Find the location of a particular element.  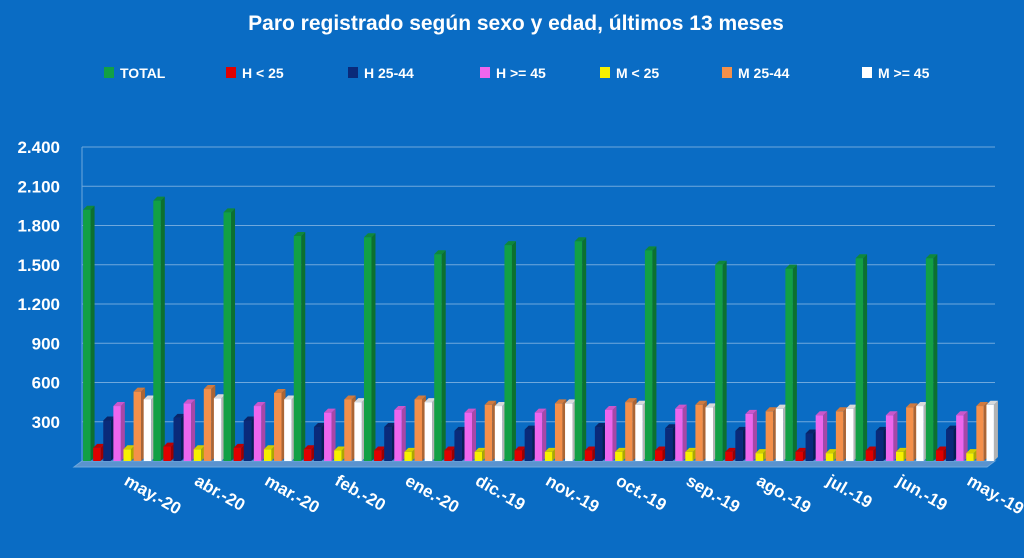

y-tick-label: 1.200 is located at coordinates (38, 304).